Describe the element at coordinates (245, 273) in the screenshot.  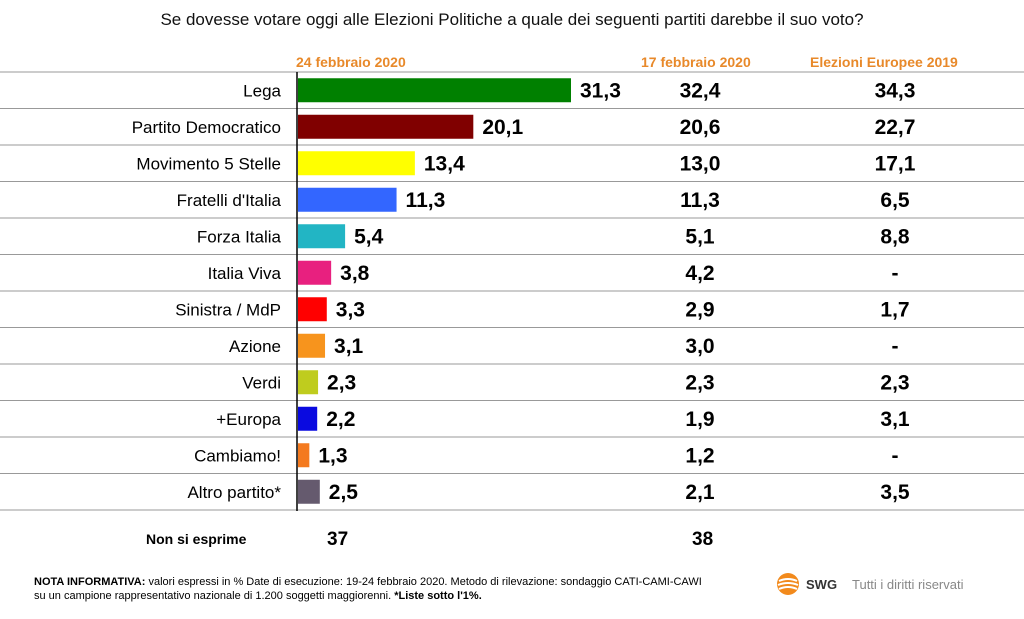
I see `category-label: Italia Viva` at that location.